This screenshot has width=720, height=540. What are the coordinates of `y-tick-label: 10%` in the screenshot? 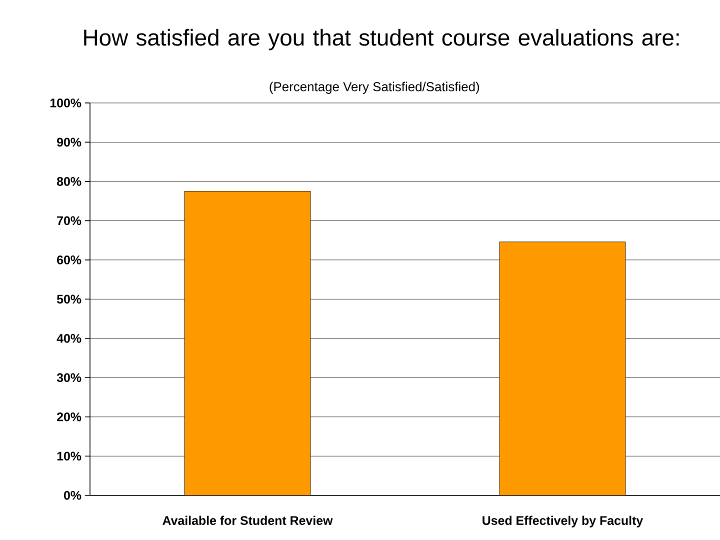 It's located at (69, 456).